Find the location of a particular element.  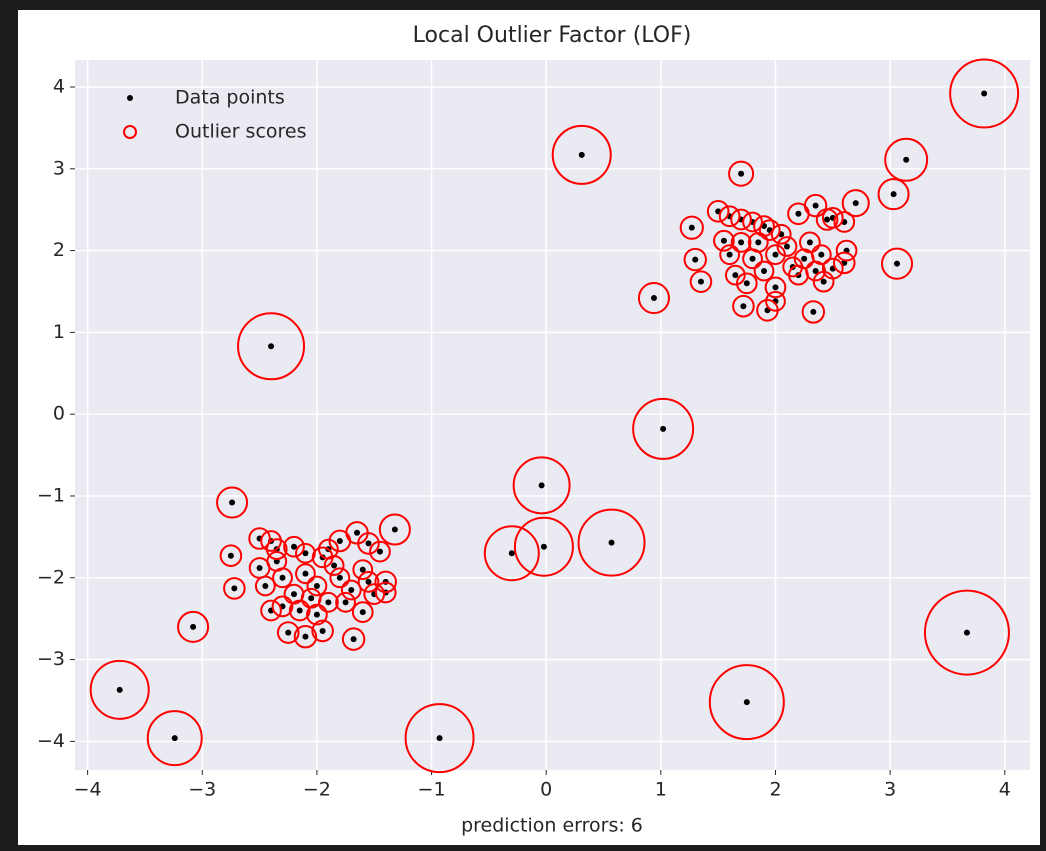

y-tick-label: −1 is located at coordinates (51, 495).